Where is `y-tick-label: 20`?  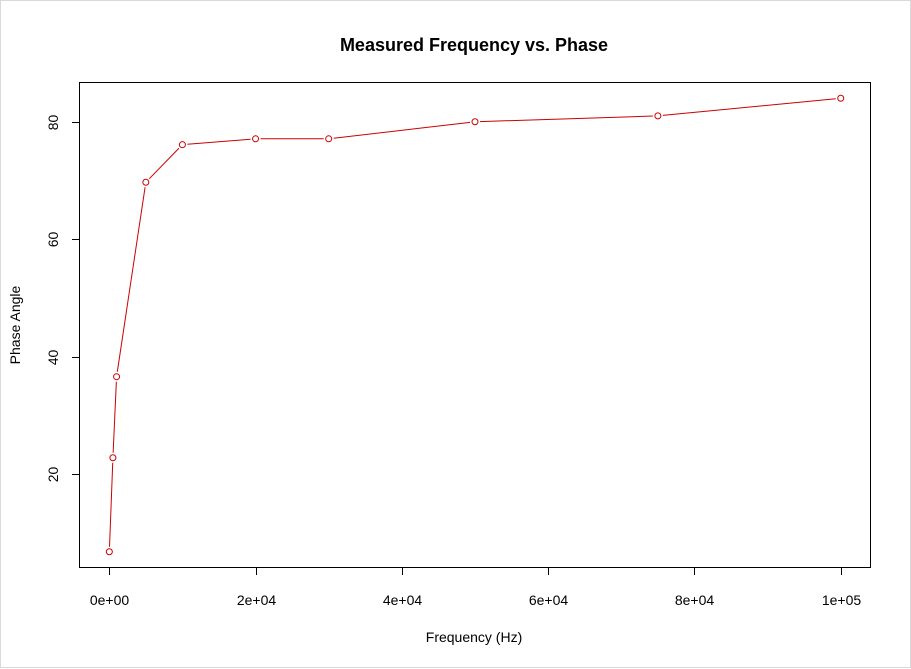 y-tick-label: 20 is located at coordinates (53, 475).